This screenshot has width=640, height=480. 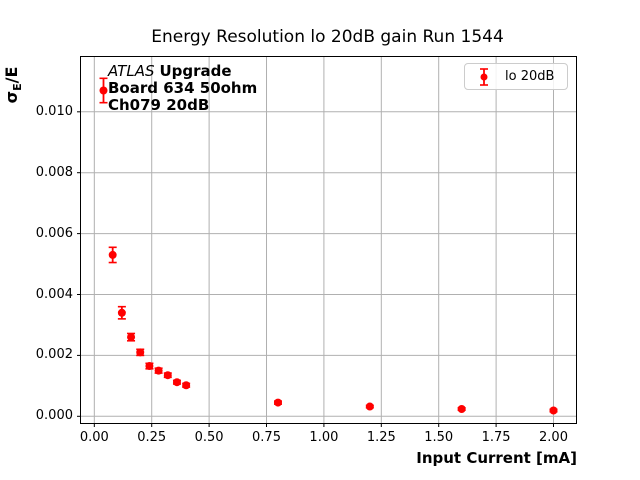 What do you see at coordinates (484, 76) in the screenshot?
I see `legend-errorbar-icon` at bounding box center [484, 76].